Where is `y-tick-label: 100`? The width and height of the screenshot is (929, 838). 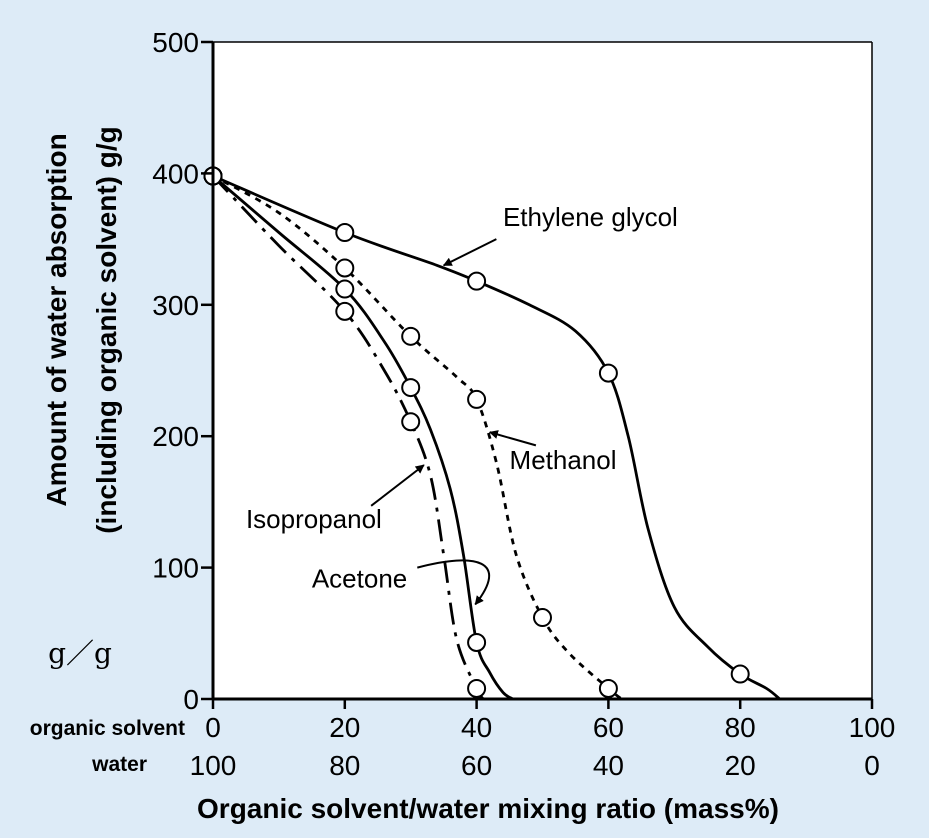
y-tick-label: 100 is located at coordinates (175, 568).